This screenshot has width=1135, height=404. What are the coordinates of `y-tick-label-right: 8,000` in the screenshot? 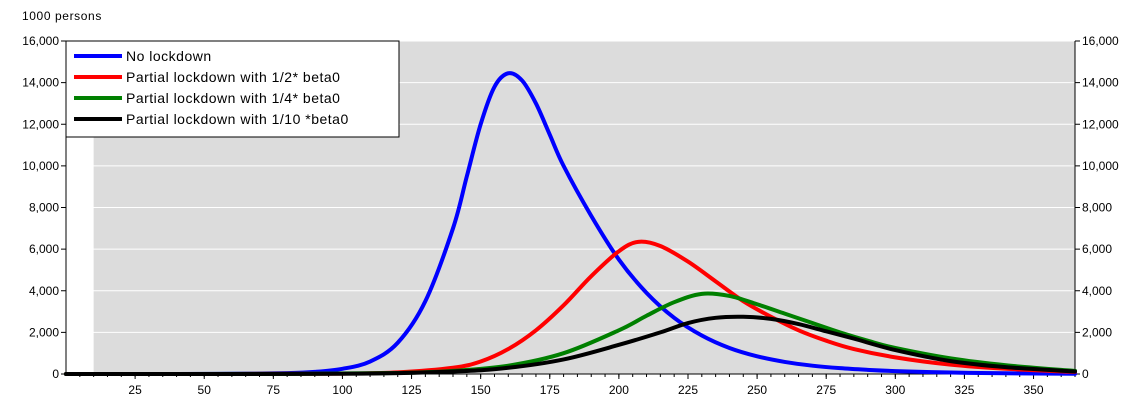 It's located at (1097, 208).